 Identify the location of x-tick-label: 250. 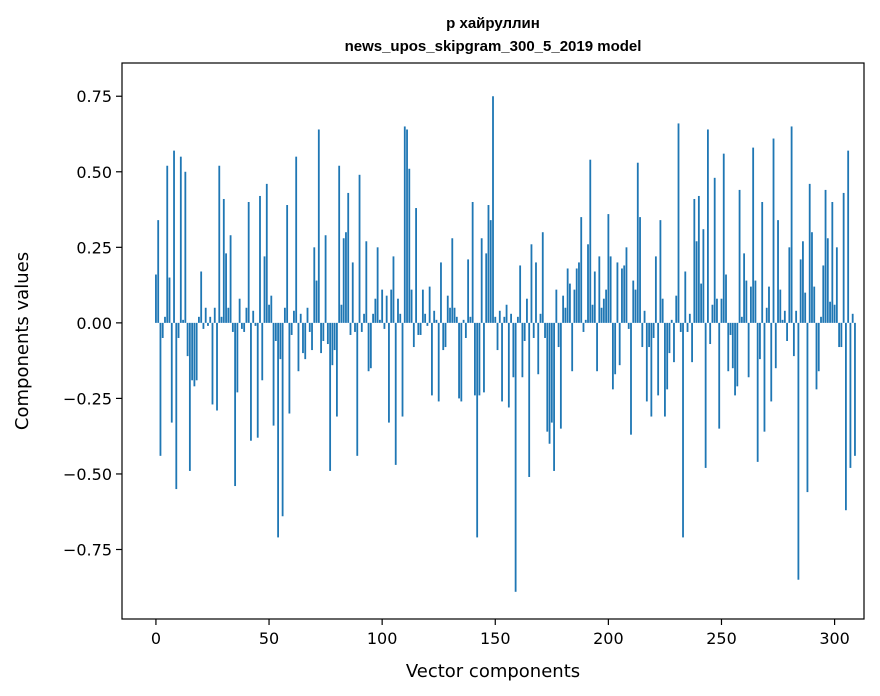
(721, 638).